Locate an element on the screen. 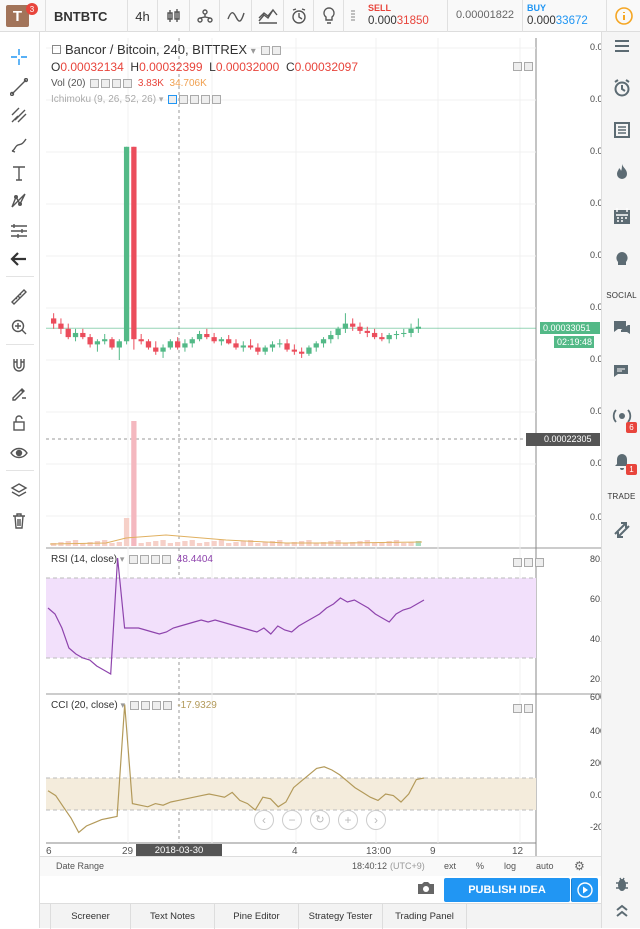 Image resolution: width=640 pixels, height=929 pixels. publish-video-button is located at coordinates (584, 890).